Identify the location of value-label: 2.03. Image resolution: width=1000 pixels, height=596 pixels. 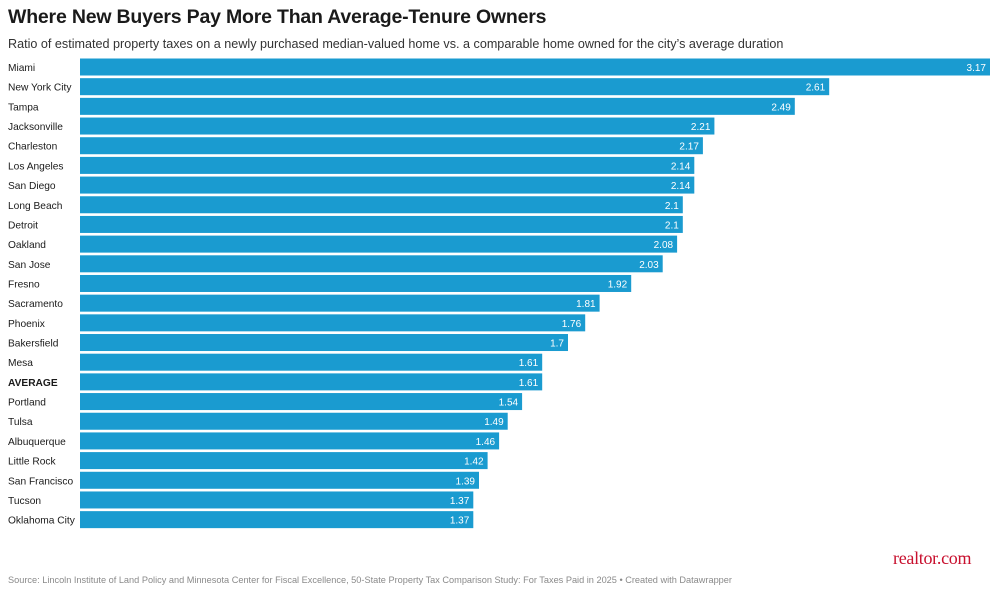
(649, 265).